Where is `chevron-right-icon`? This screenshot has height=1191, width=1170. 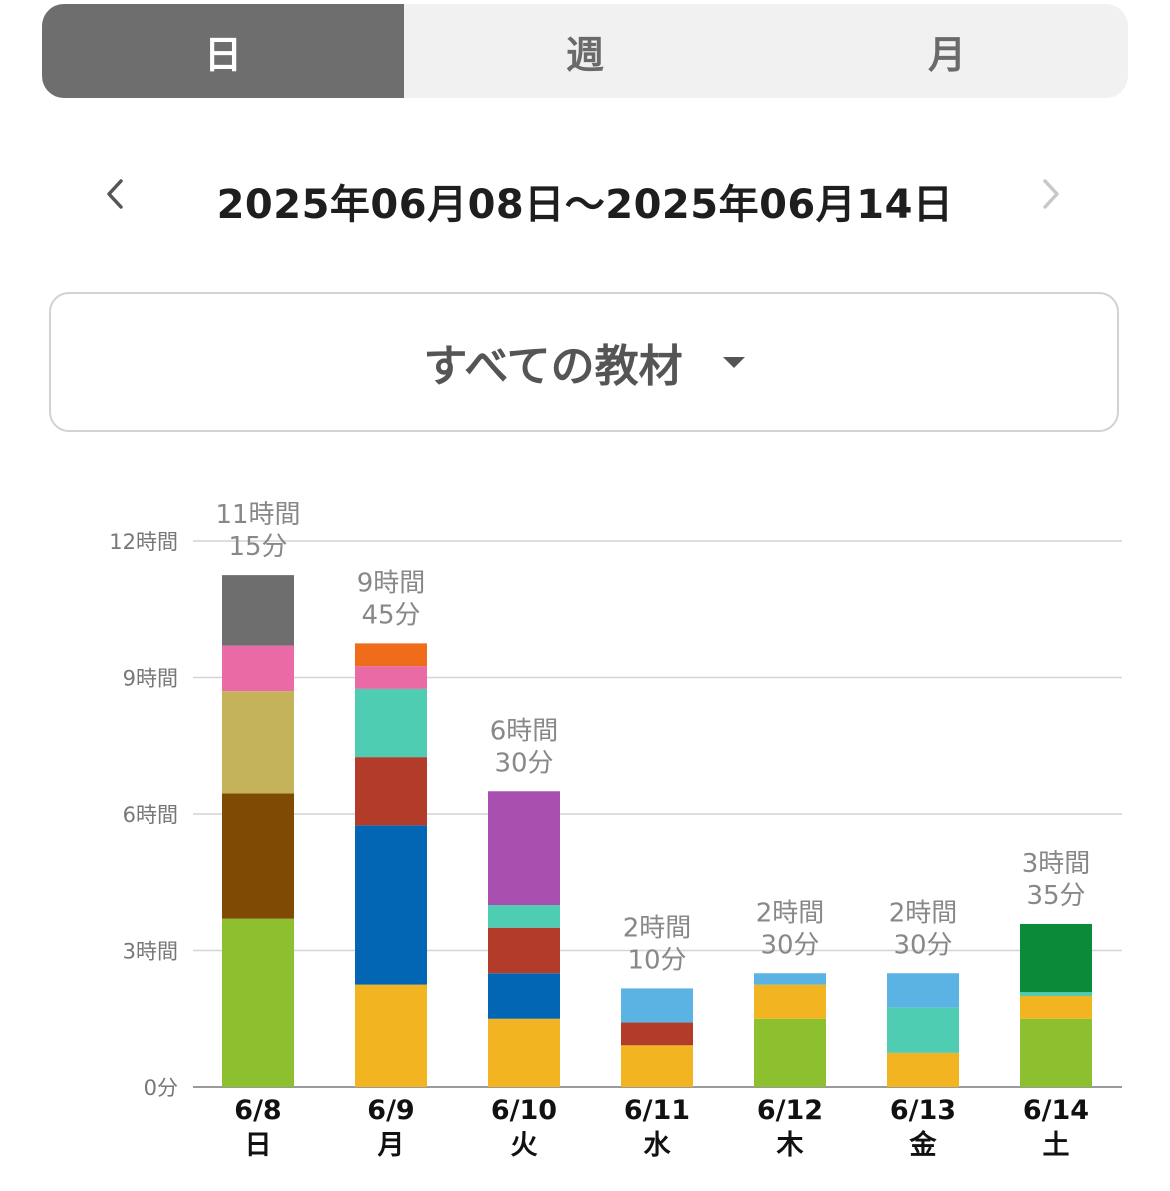
chevron-right-icon is located at coordinates (1051, 194).